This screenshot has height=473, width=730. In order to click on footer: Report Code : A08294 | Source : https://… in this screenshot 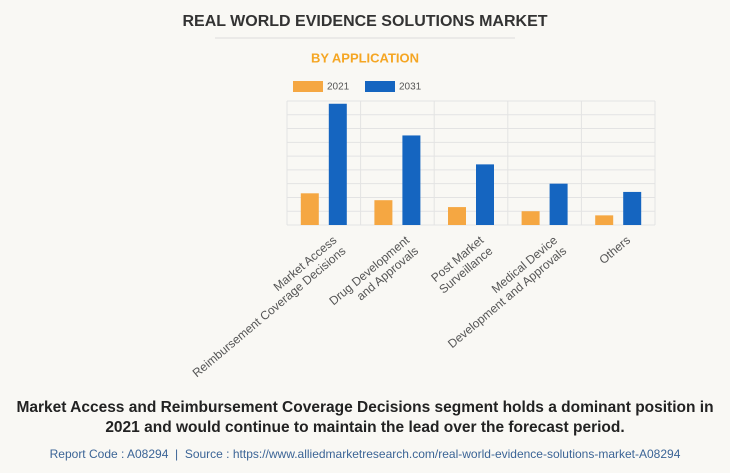, I will do `click(365, 454)`.